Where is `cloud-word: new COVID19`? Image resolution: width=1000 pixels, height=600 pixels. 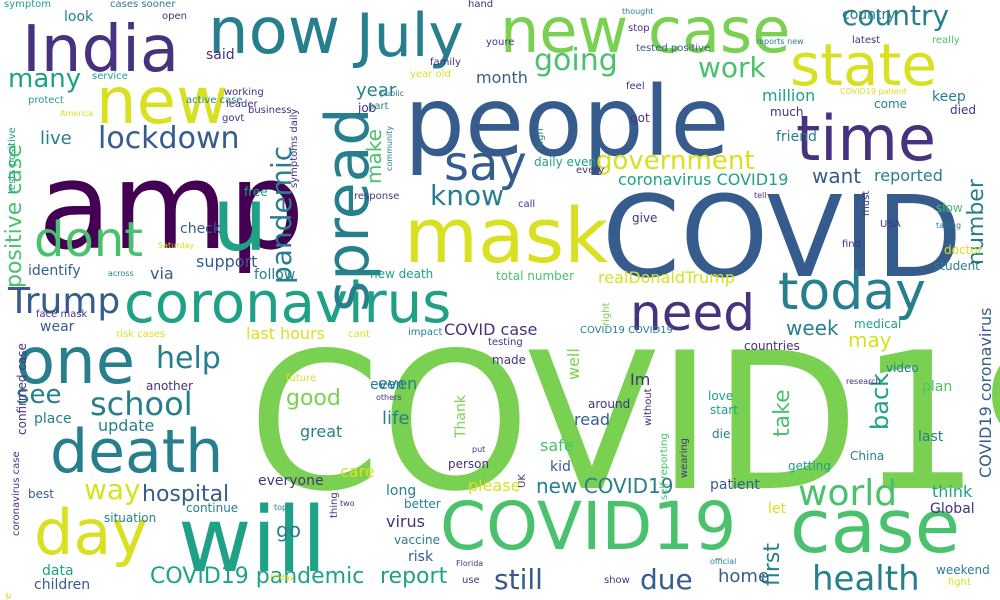 cloud-word: new COVID19 is located at coordinates (605, 486).